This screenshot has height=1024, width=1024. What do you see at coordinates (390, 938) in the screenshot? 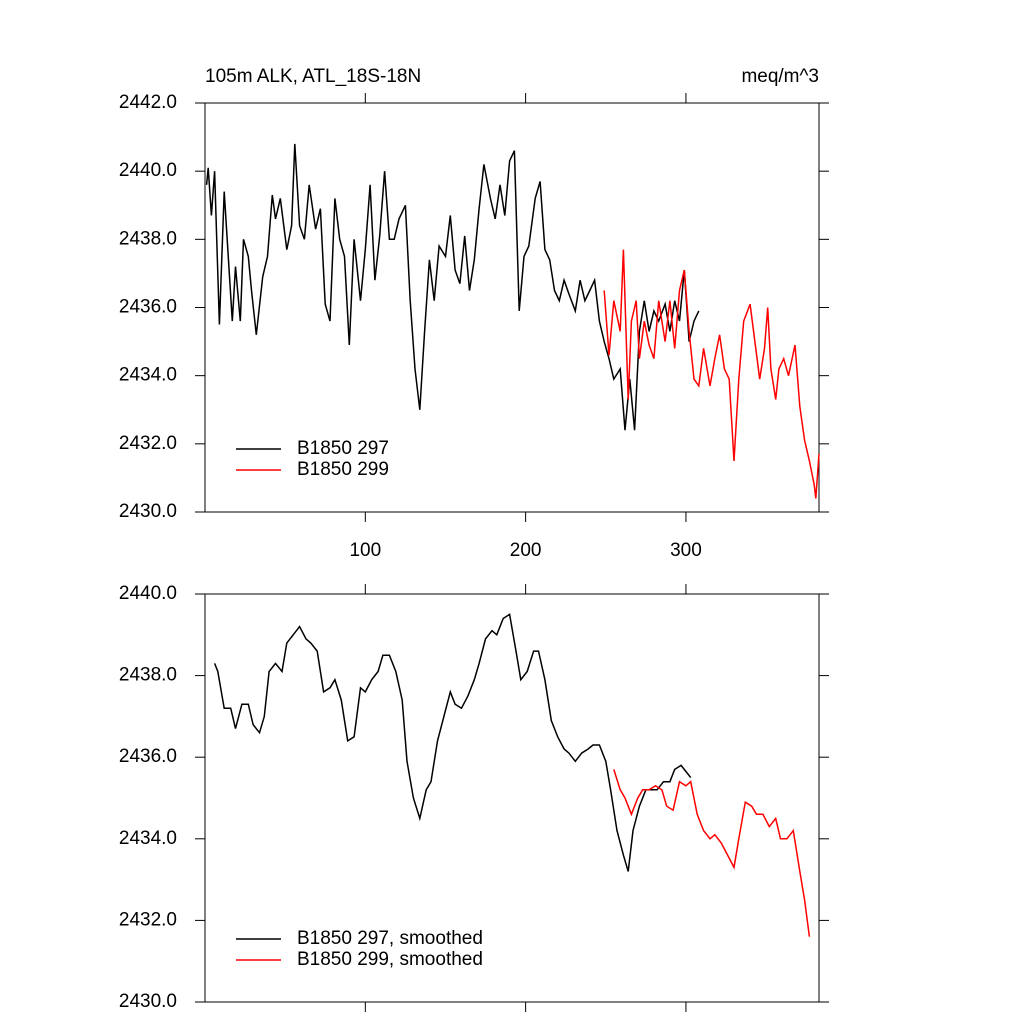
I see `legend-label: B1850 297, smoothed` at bounding box center [390, 938].